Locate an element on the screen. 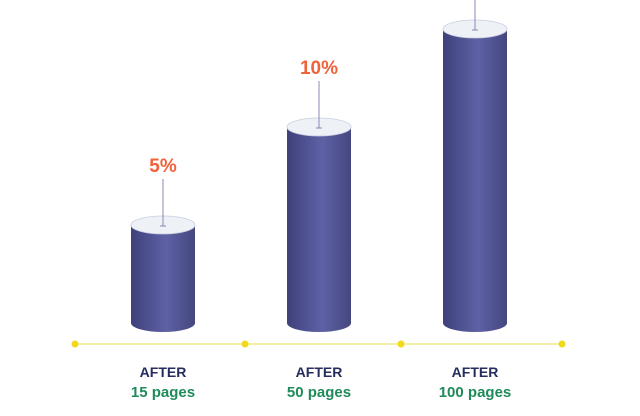  value-label: 5% is located at coordinates (163, 166).